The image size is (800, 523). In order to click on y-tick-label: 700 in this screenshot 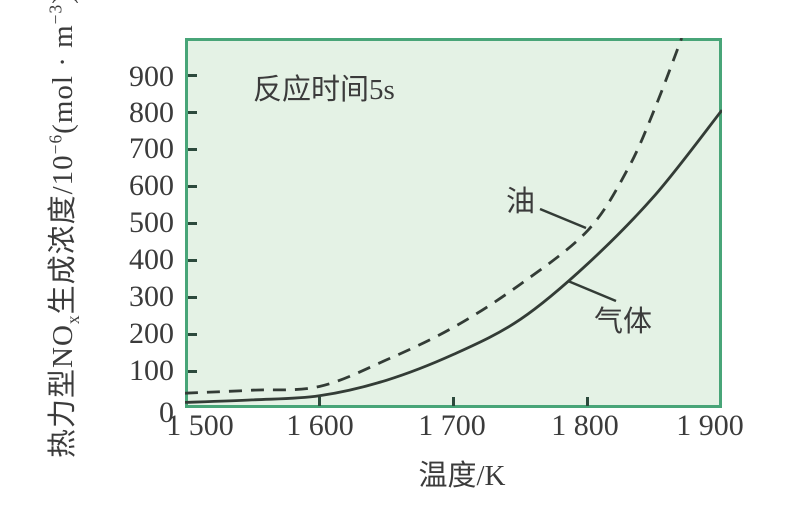, I will do `click(151, 148)`.